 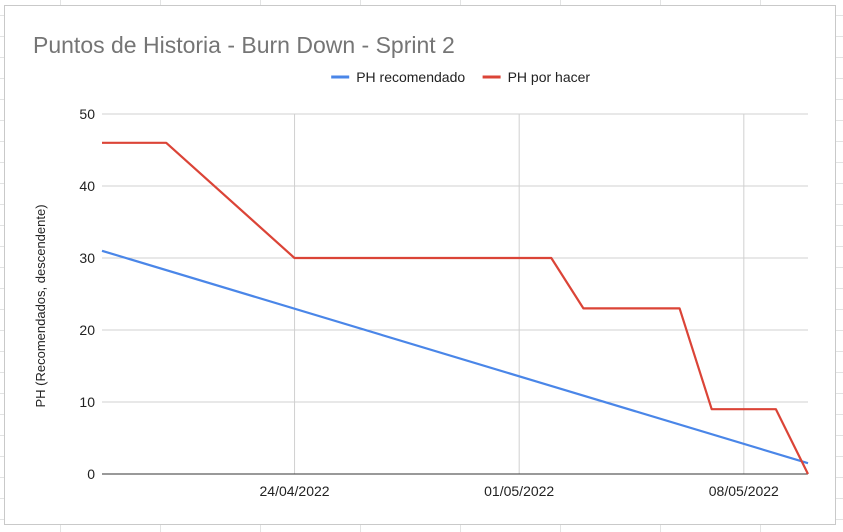 What do you see at coordinates (87, 186) in the screenshot?
I see `y-tick-label: 40` at bounding box center [87, 186].